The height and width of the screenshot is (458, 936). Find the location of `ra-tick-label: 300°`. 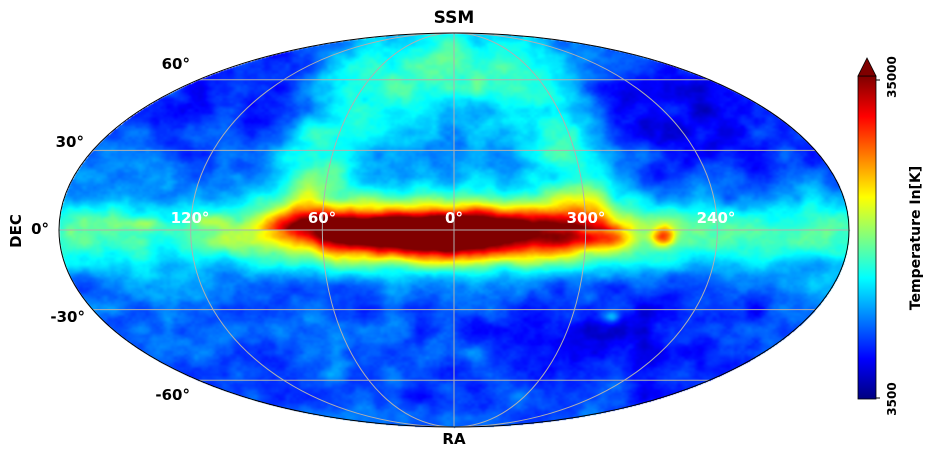

ra-tick-label: 300° is located at coordinates (586, 218).